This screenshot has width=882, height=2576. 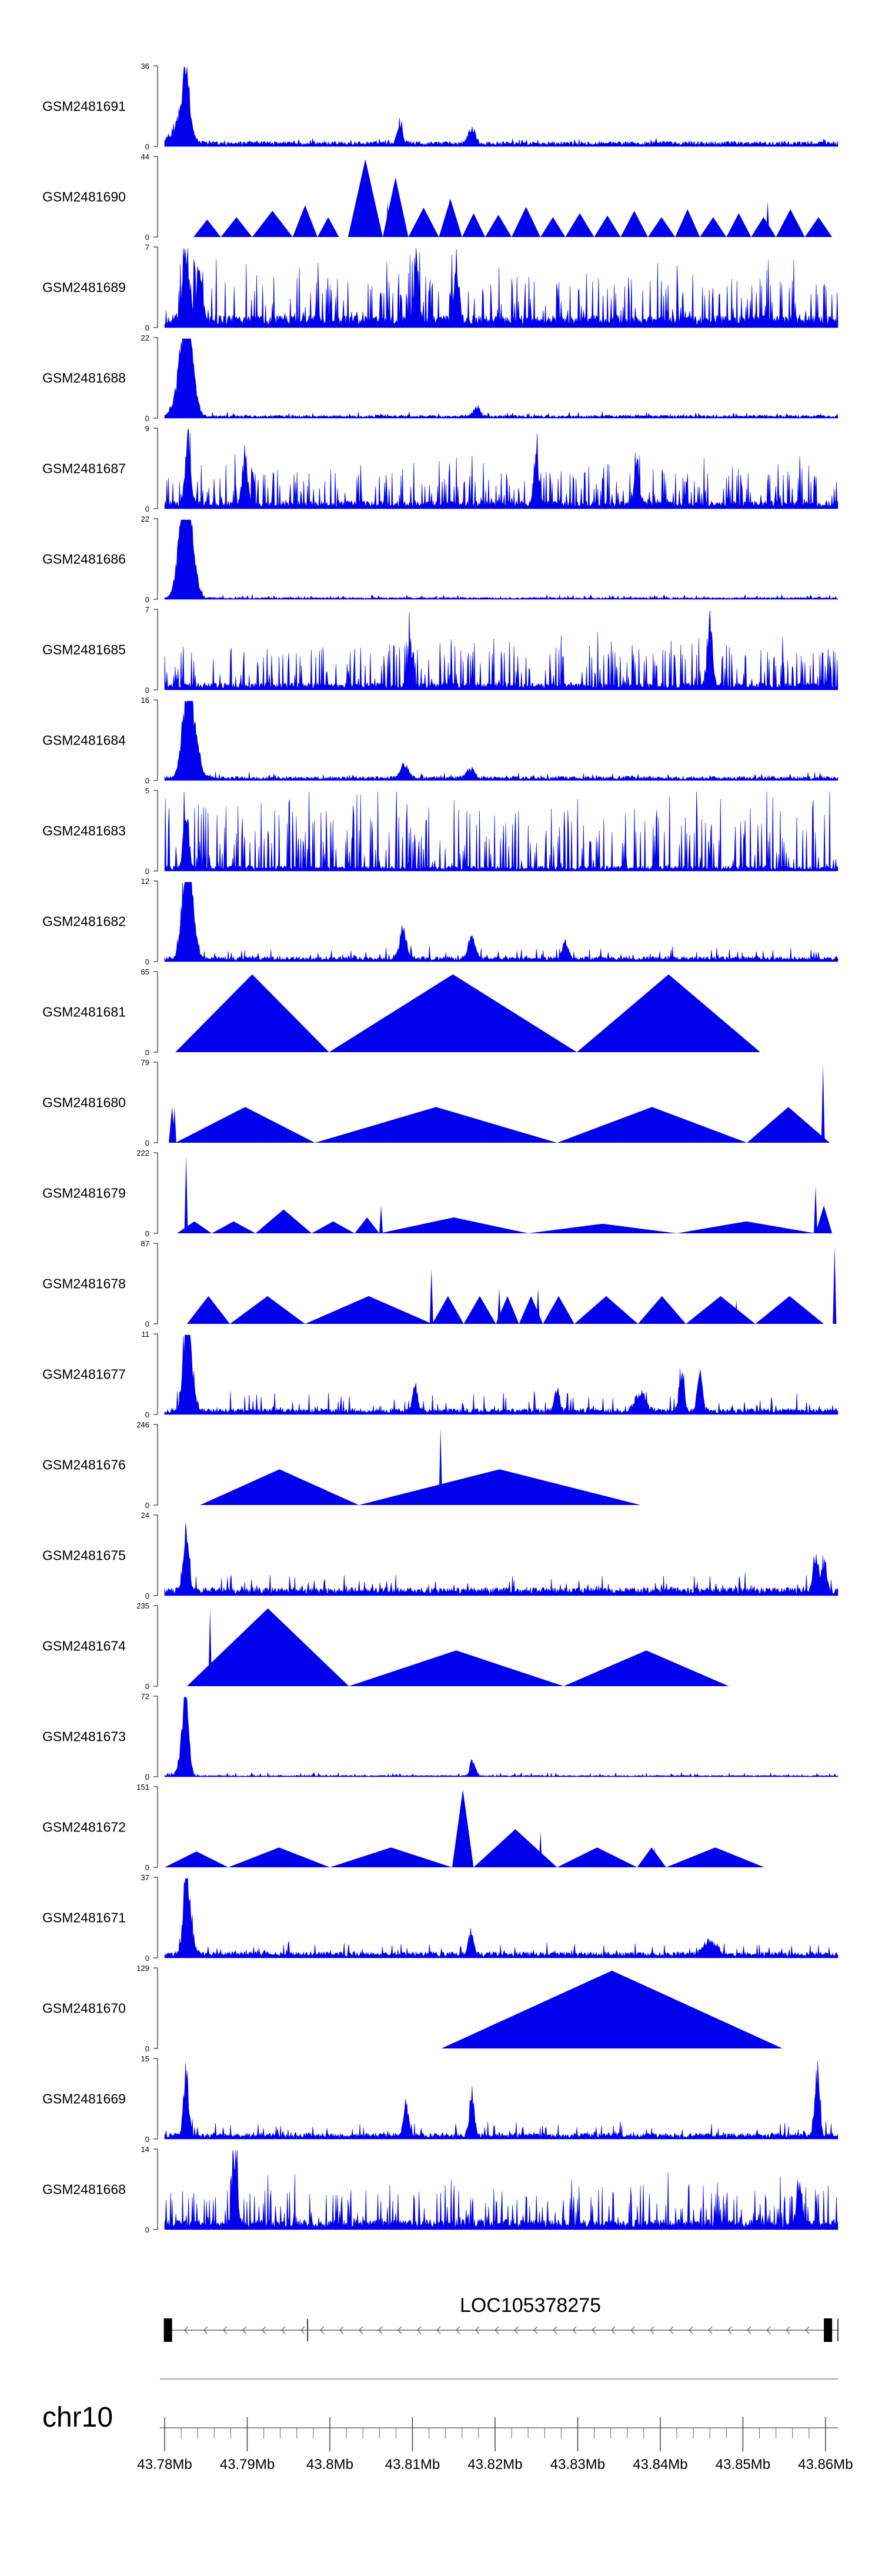 I want to click on y-max-label: 129, so click(x=142, y=1968).